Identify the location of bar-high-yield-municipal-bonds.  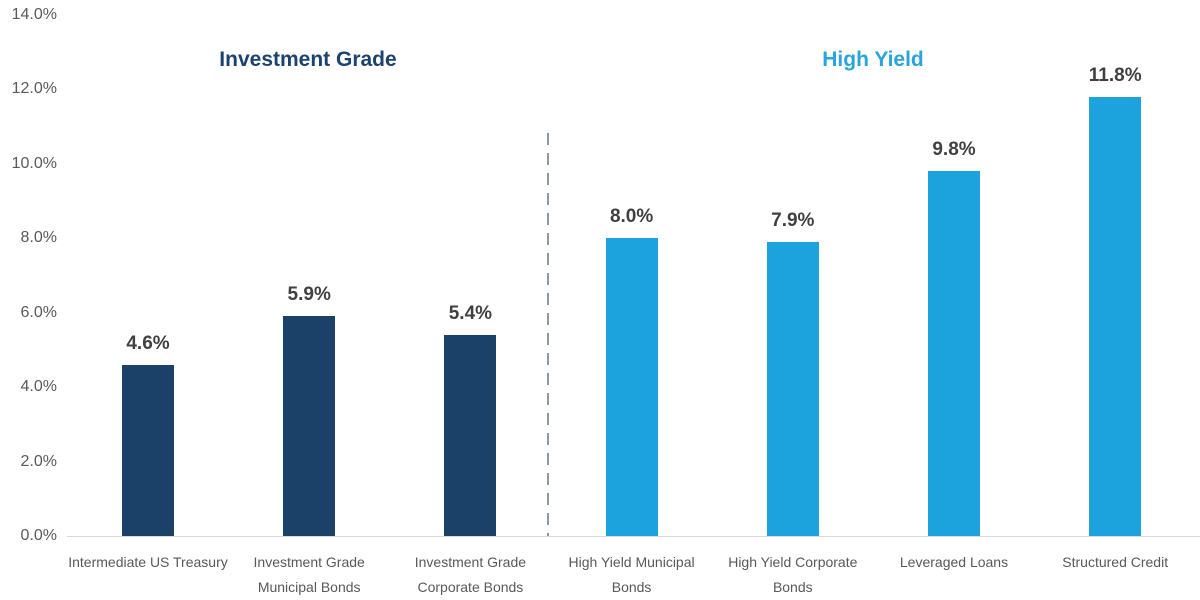
(631, 387).